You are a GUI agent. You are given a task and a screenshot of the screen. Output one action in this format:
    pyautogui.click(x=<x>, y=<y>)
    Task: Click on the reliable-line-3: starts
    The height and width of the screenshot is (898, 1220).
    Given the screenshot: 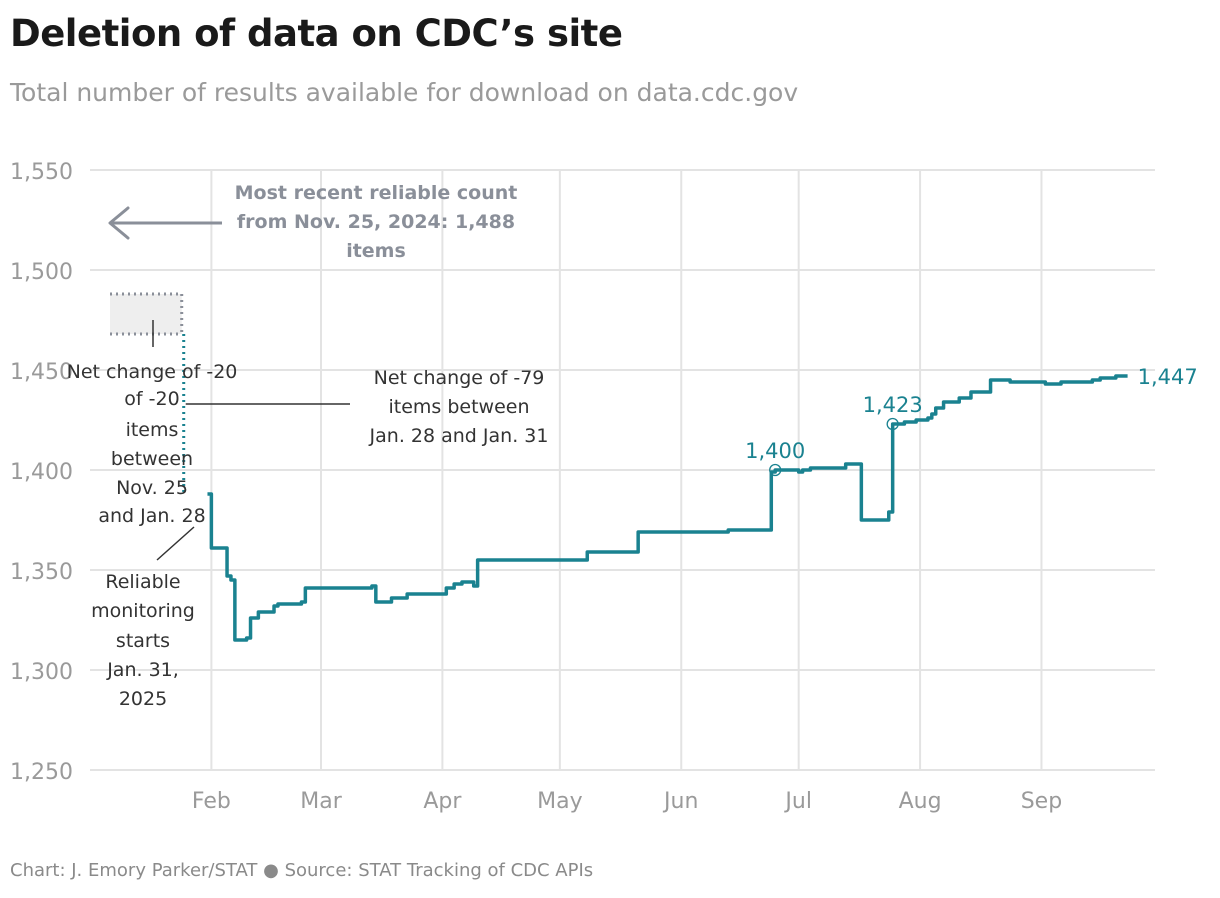 What is the action you would take?
    pyautogui.click(x=143, y=641)
    